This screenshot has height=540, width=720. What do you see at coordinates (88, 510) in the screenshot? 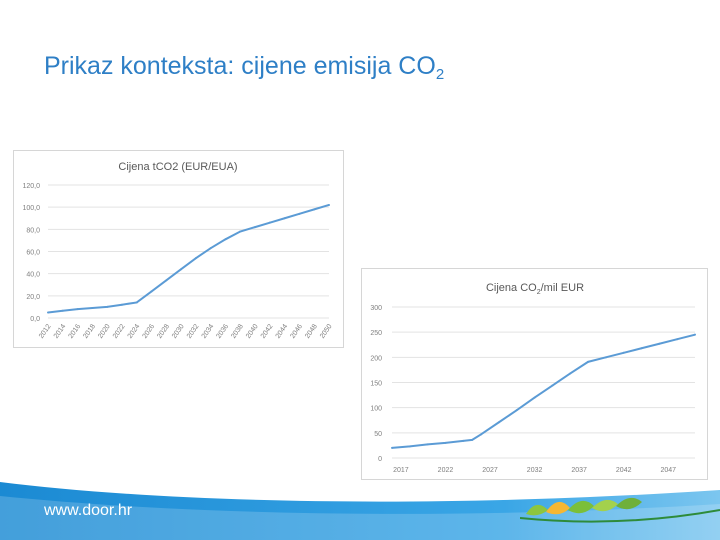
I see `footer-url: www.door.hr` at bounding box center [88, 510].